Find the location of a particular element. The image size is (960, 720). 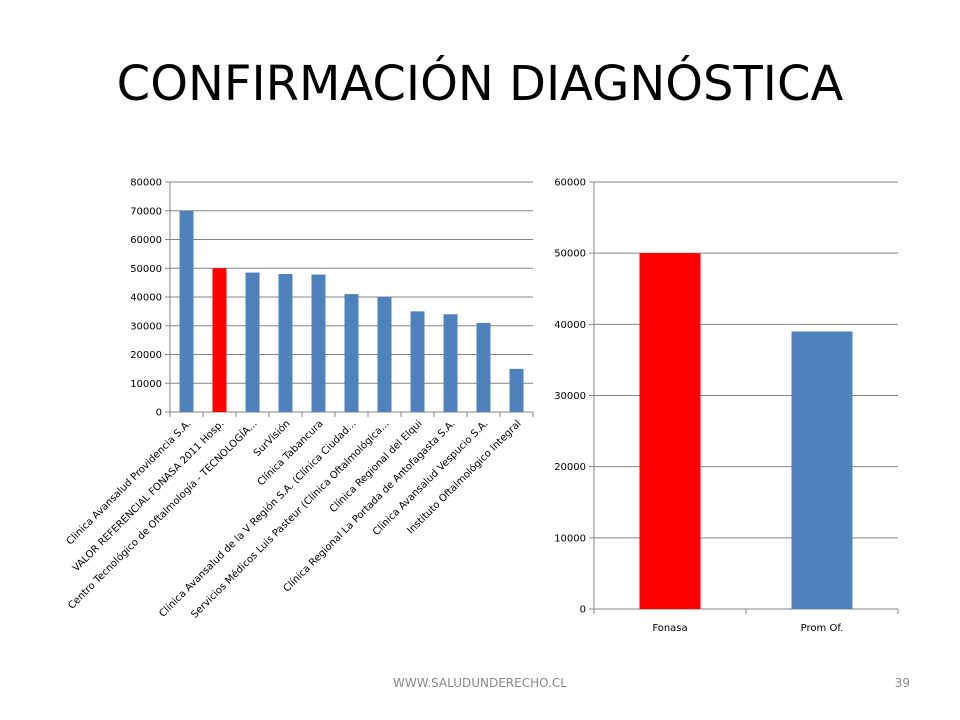

page-number: 39 is located at coordinates (902, 683).